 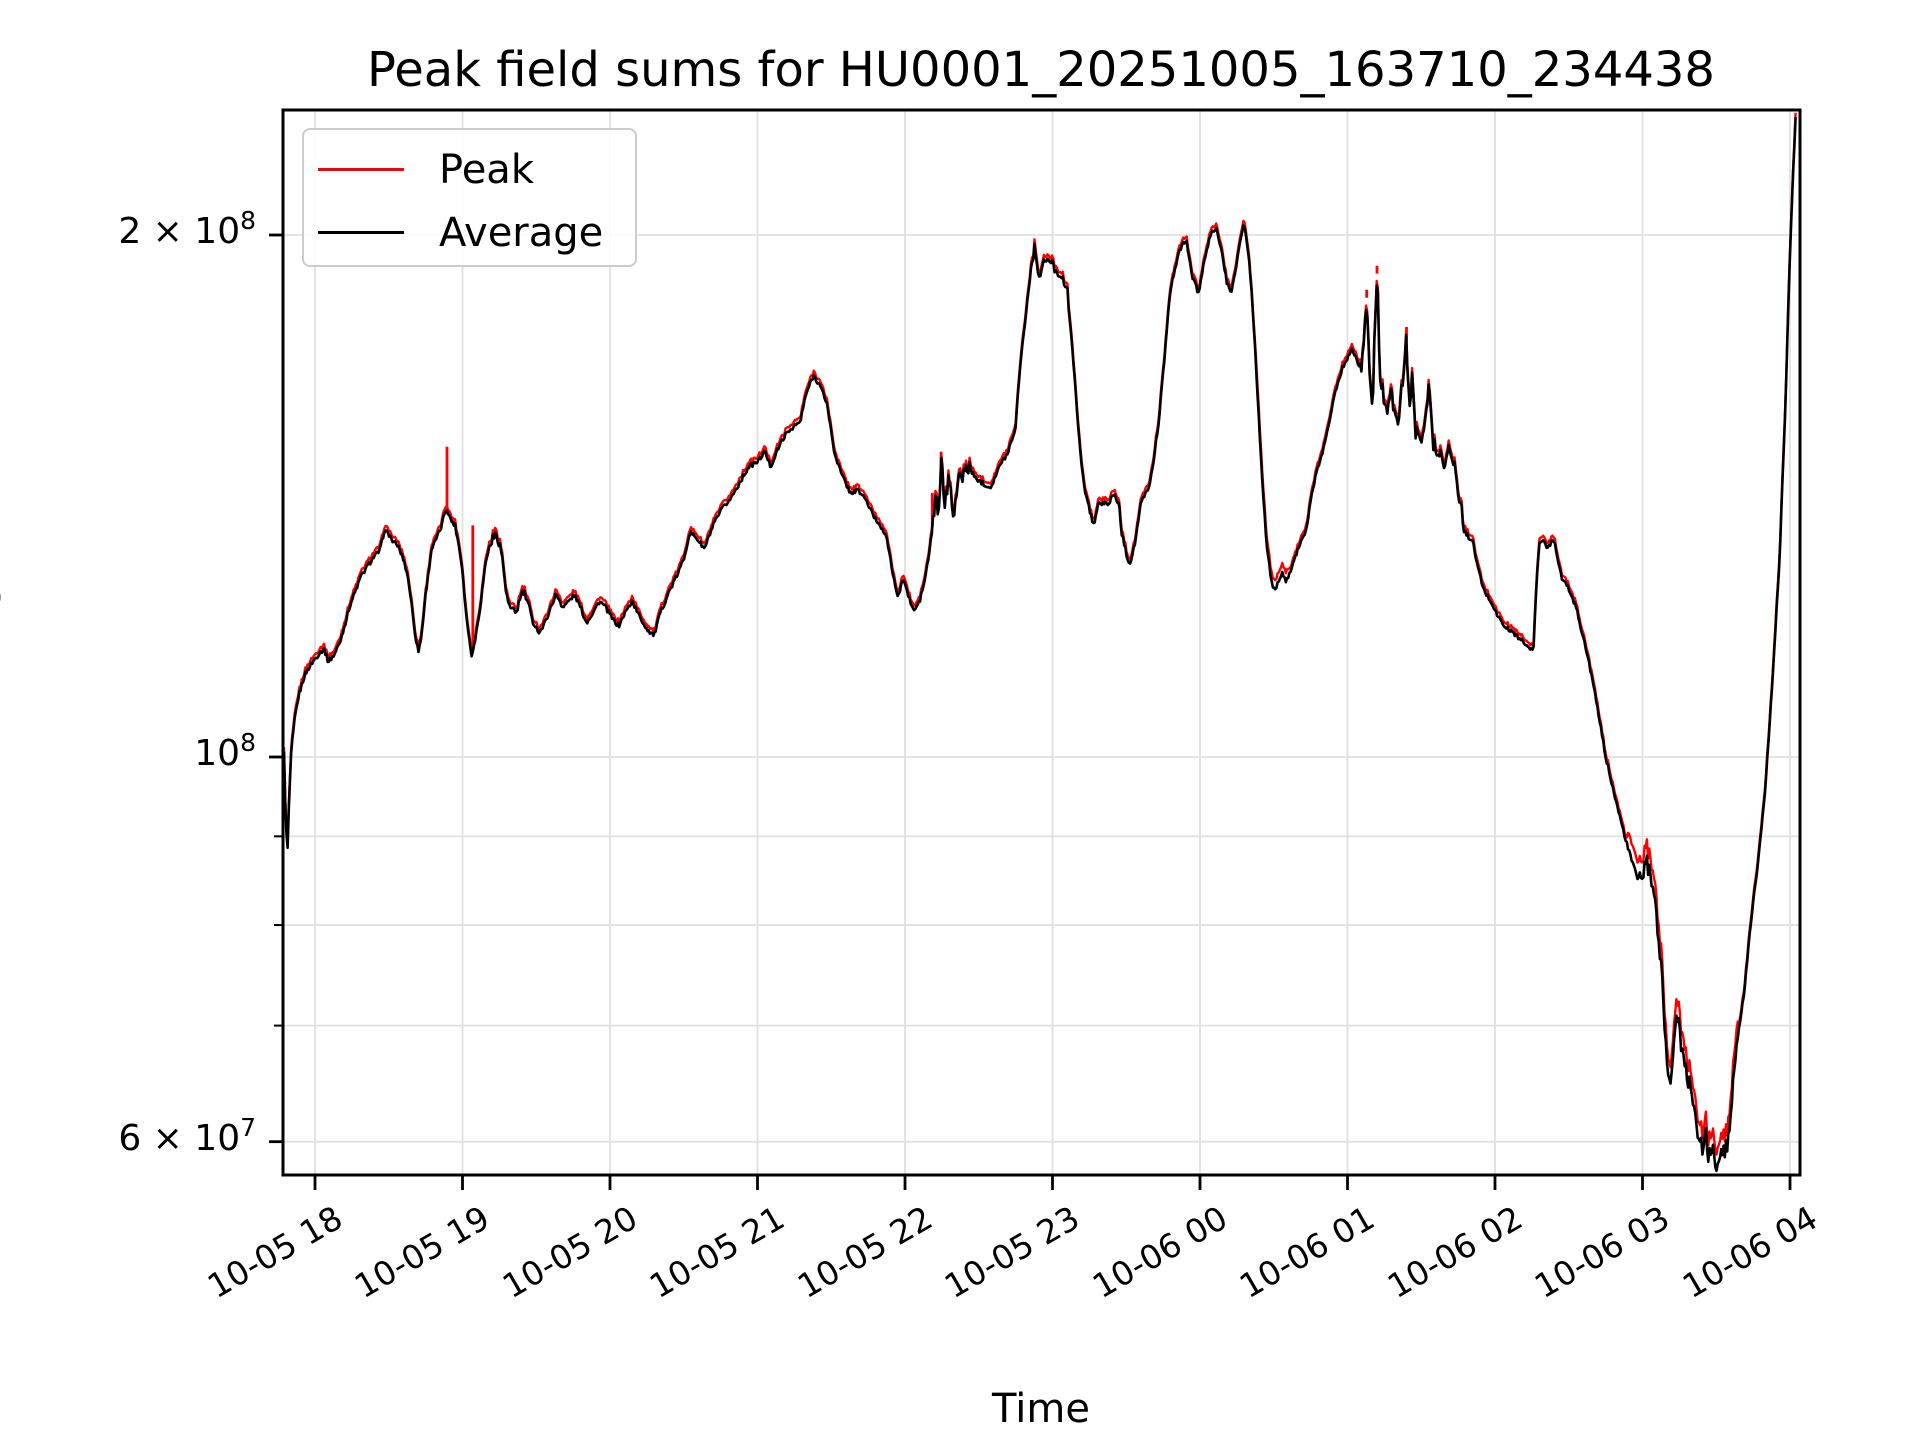 I want to click on y-tick-label: 2 × 108, so click(x=148, y=229).